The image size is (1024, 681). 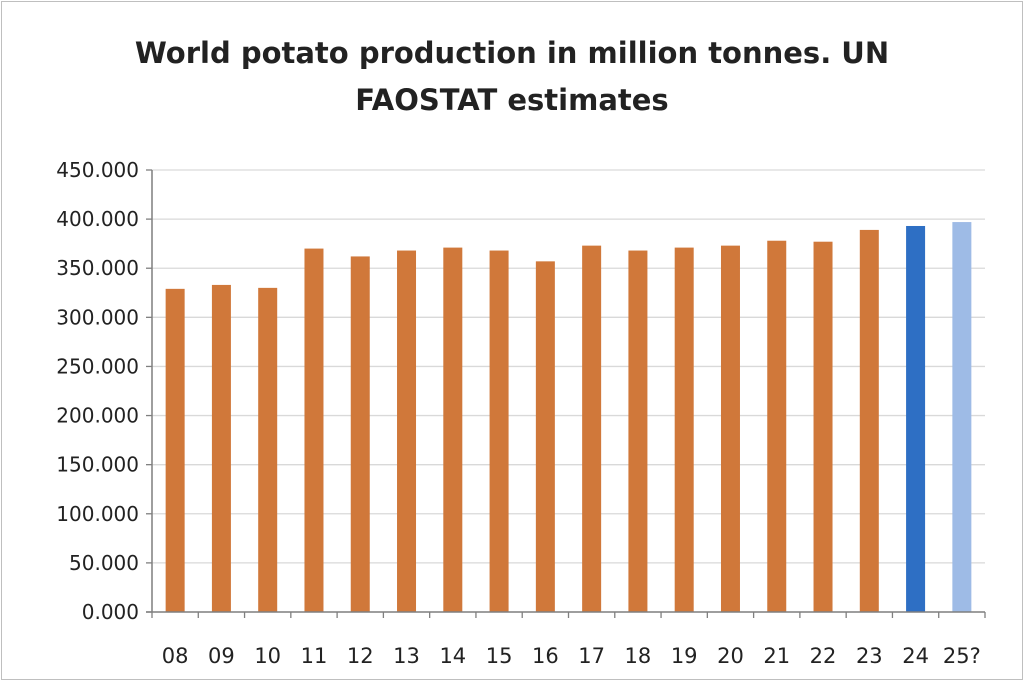 What do you see at coordinates (314, 656) in the screenshot?
I see `x-tick-label: 11` at bounding box center [314, 656].